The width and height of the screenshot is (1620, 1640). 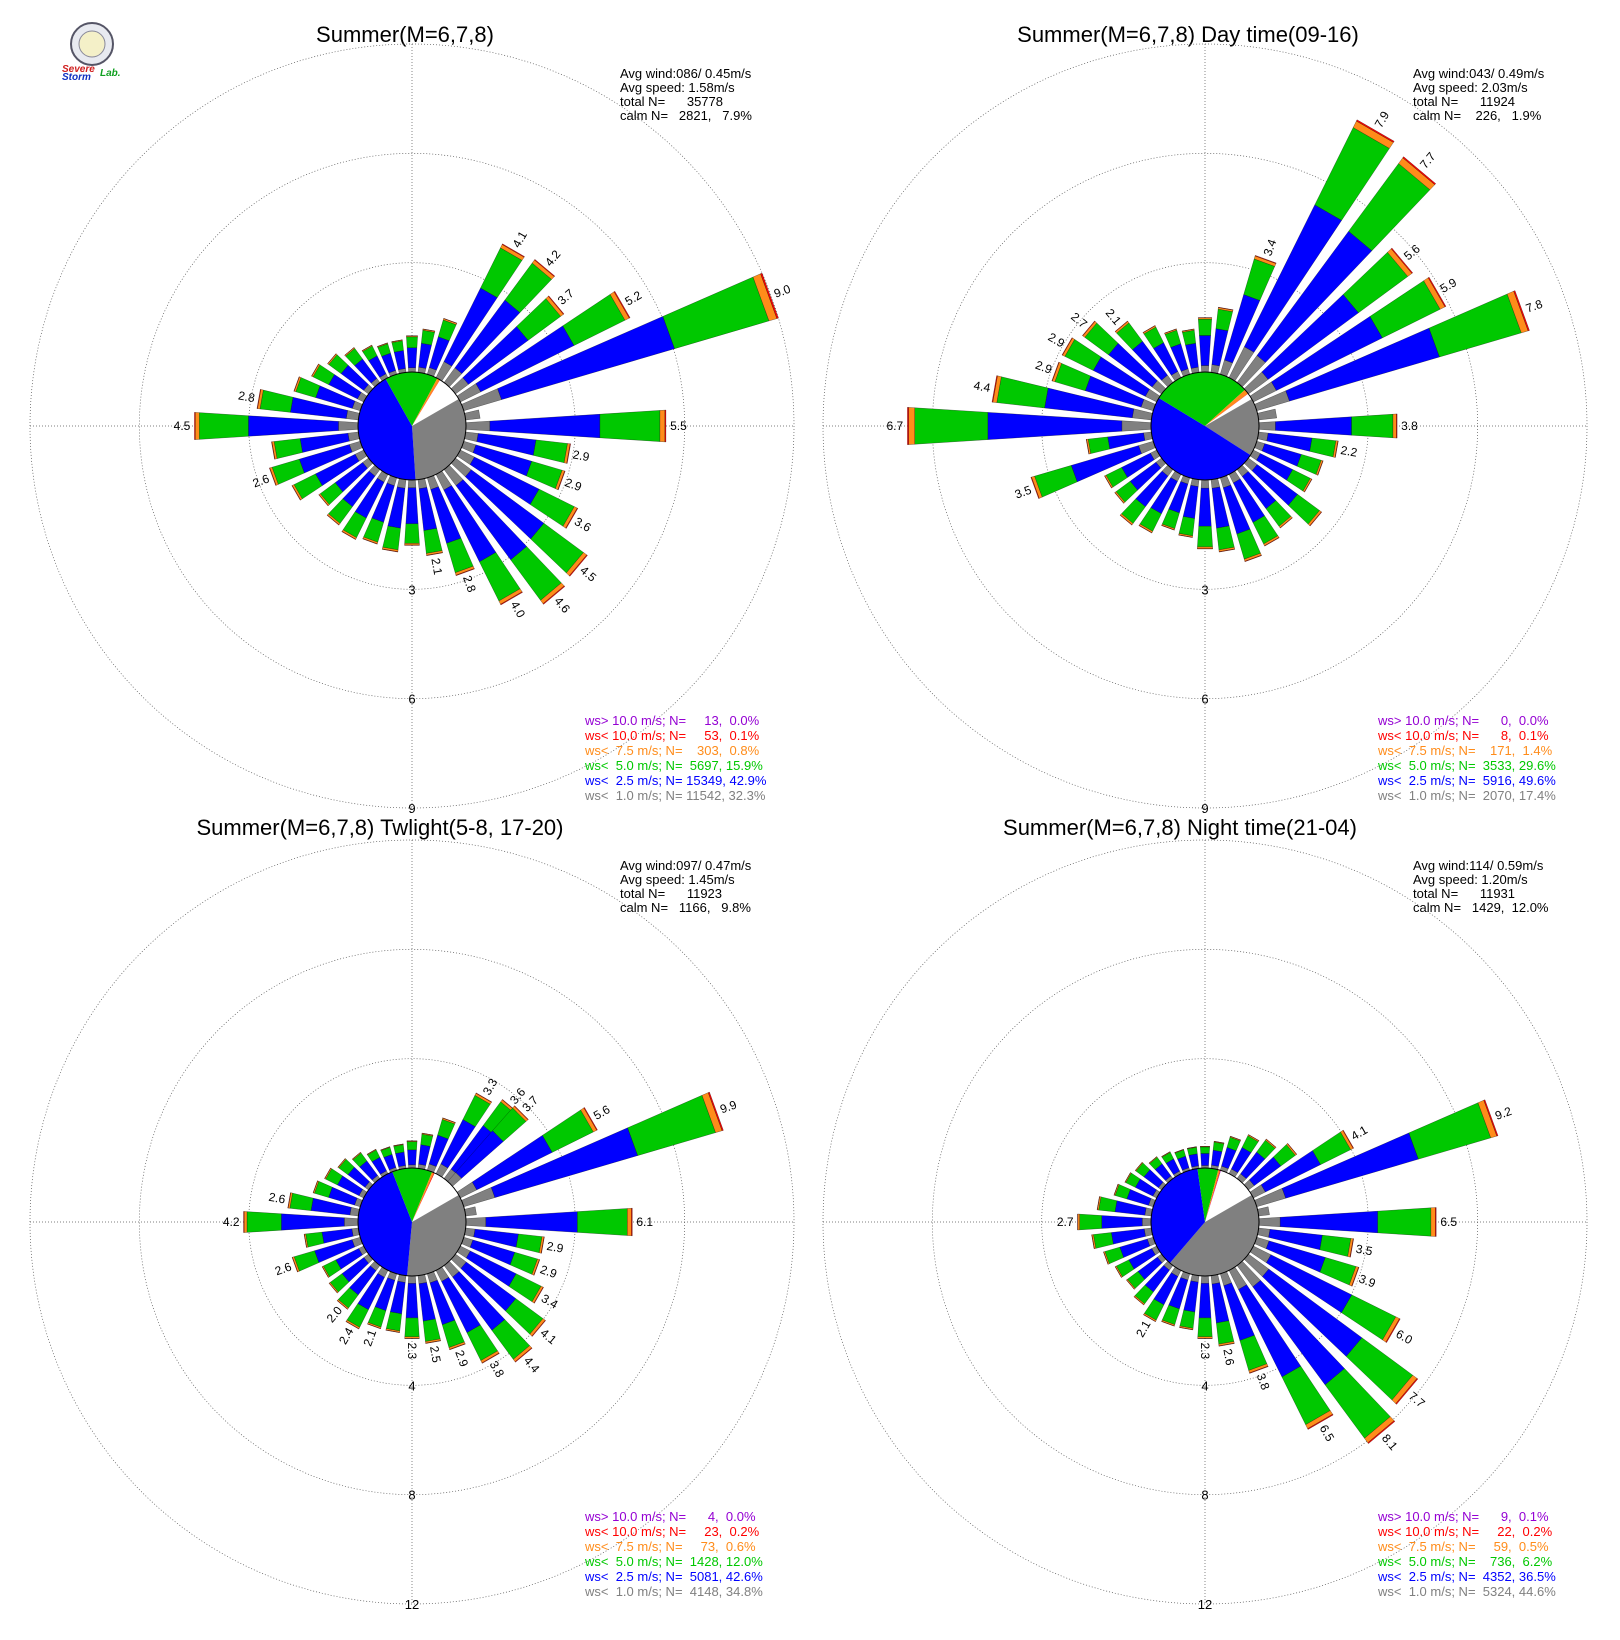 I want to click on petal-label: 3.8, so click(x=497, y=1369).